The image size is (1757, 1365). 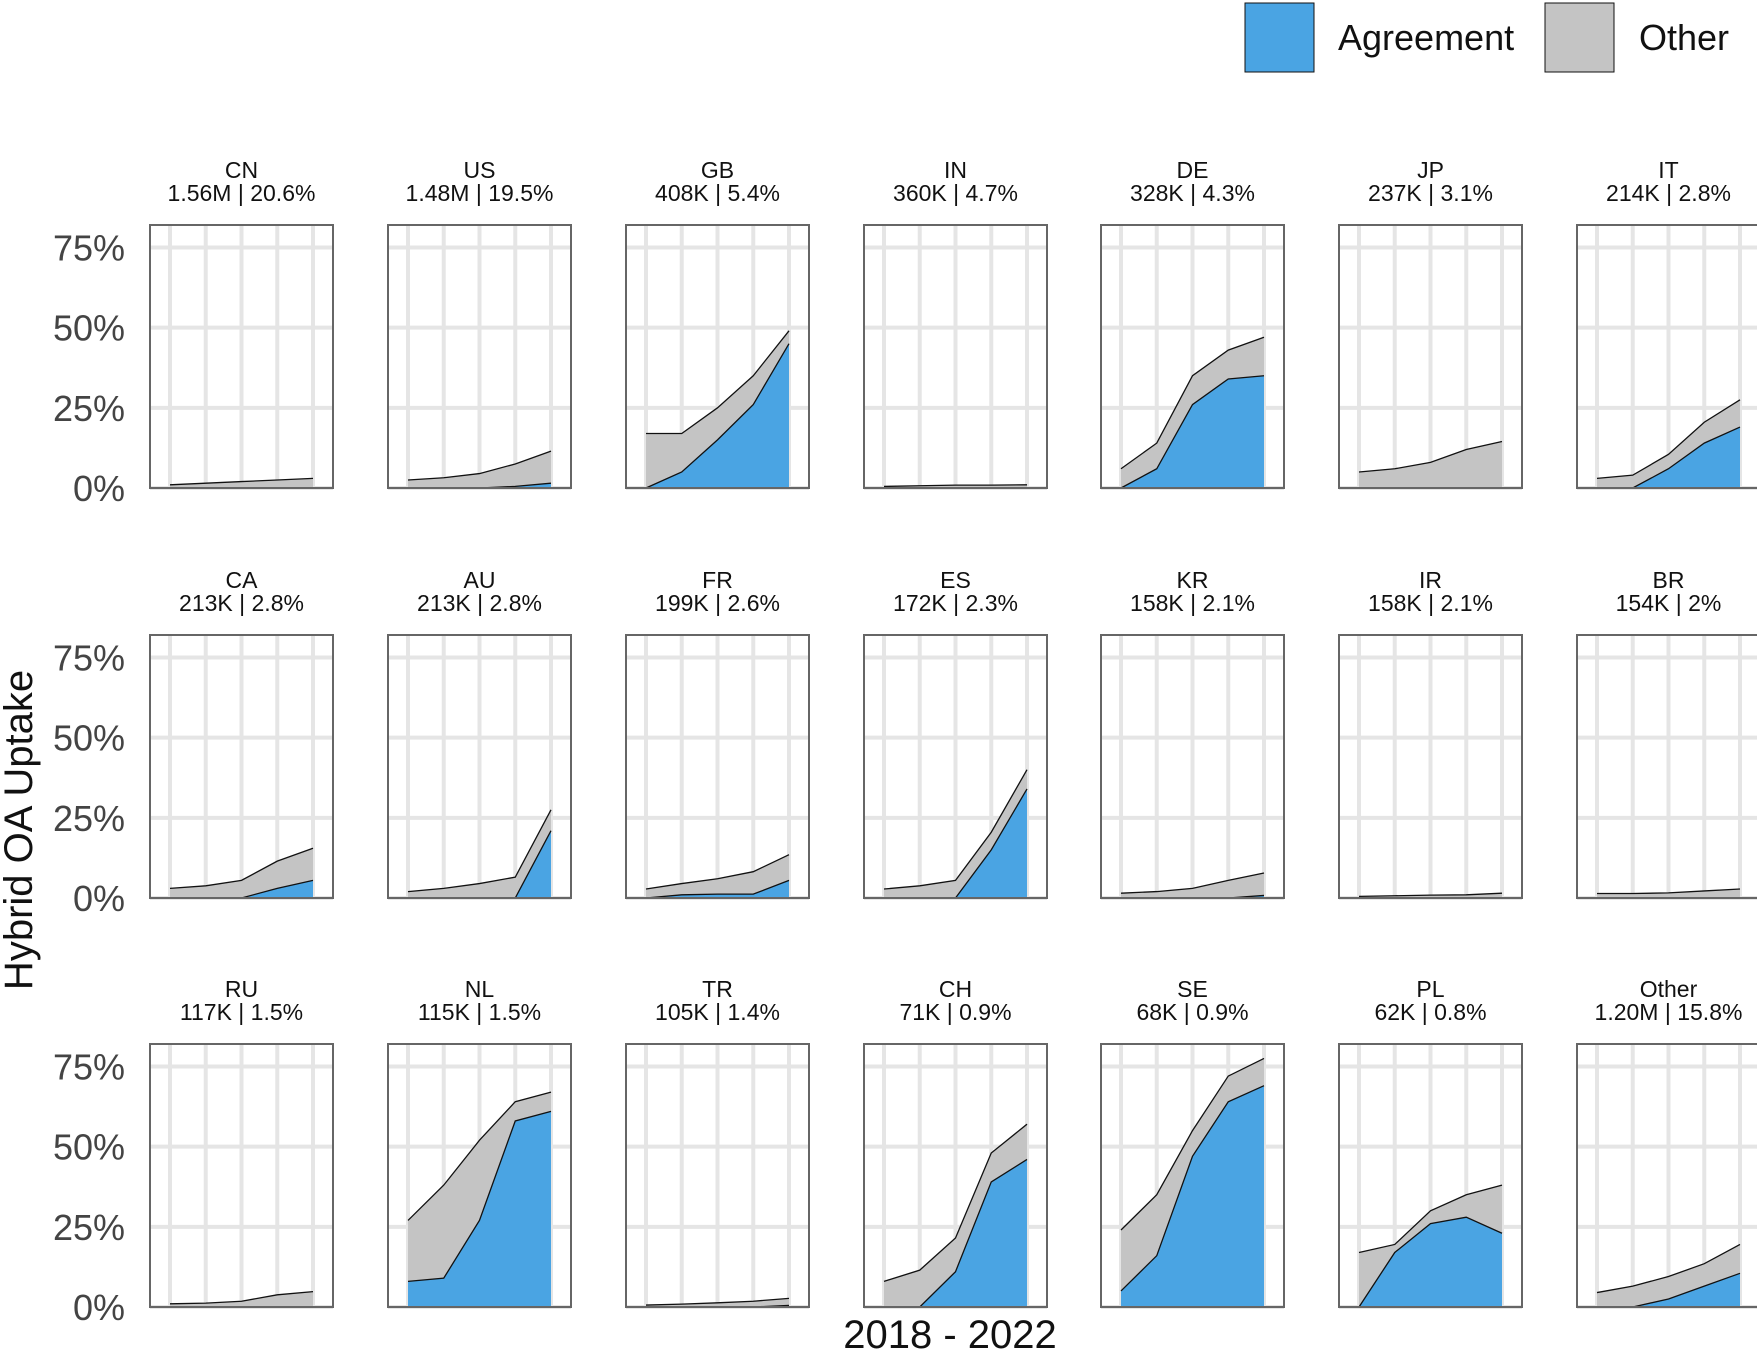 What do you see at coordinates (241, 989) in the screenshot?
I see `facet-title: RU` at bounding box center [241, 989].